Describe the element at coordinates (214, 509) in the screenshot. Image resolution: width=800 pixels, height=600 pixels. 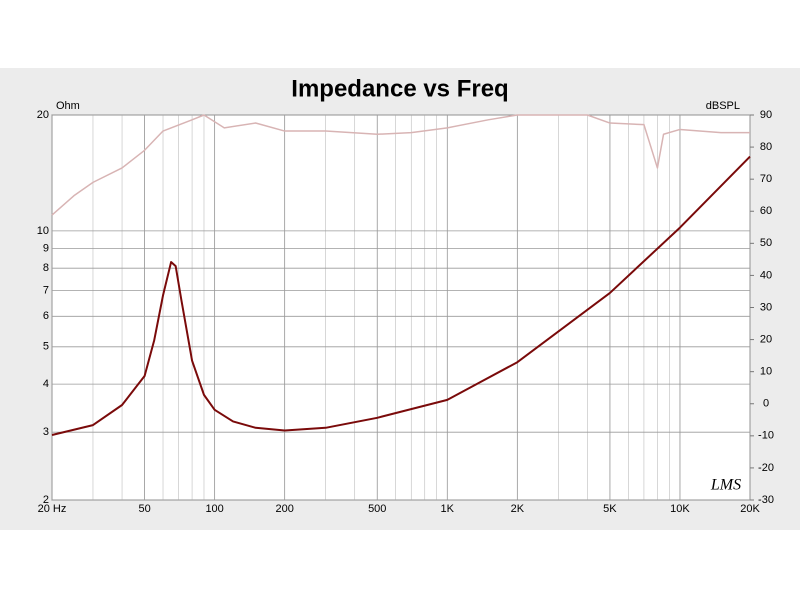
I see `x-tick-label: 100` at that location.